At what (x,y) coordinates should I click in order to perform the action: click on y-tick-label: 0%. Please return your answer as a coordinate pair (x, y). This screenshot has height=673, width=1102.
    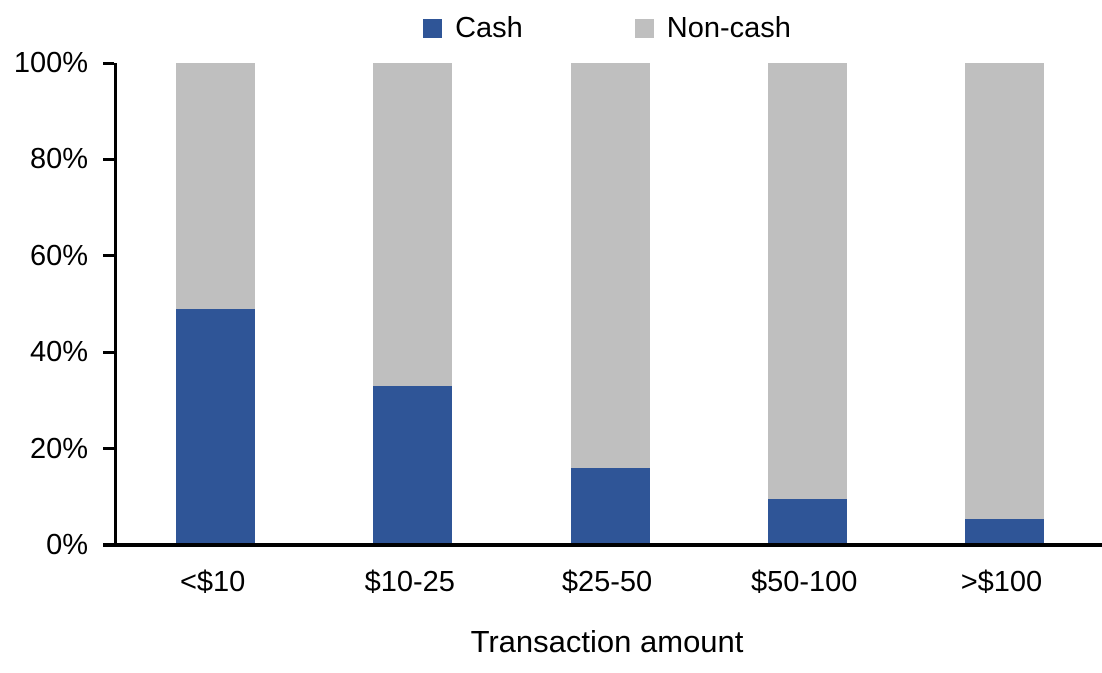
    Looking at the image, I should click on (67, 545).